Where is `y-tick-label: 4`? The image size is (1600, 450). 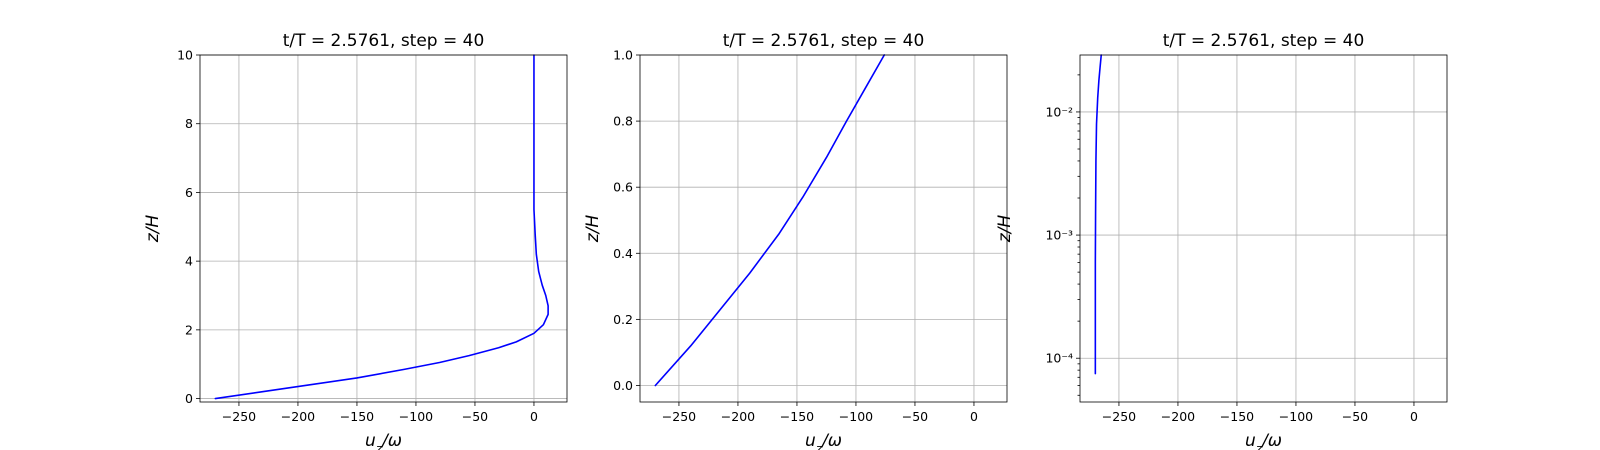
y-tick-label: 4 is located at coordinates (189, 261).